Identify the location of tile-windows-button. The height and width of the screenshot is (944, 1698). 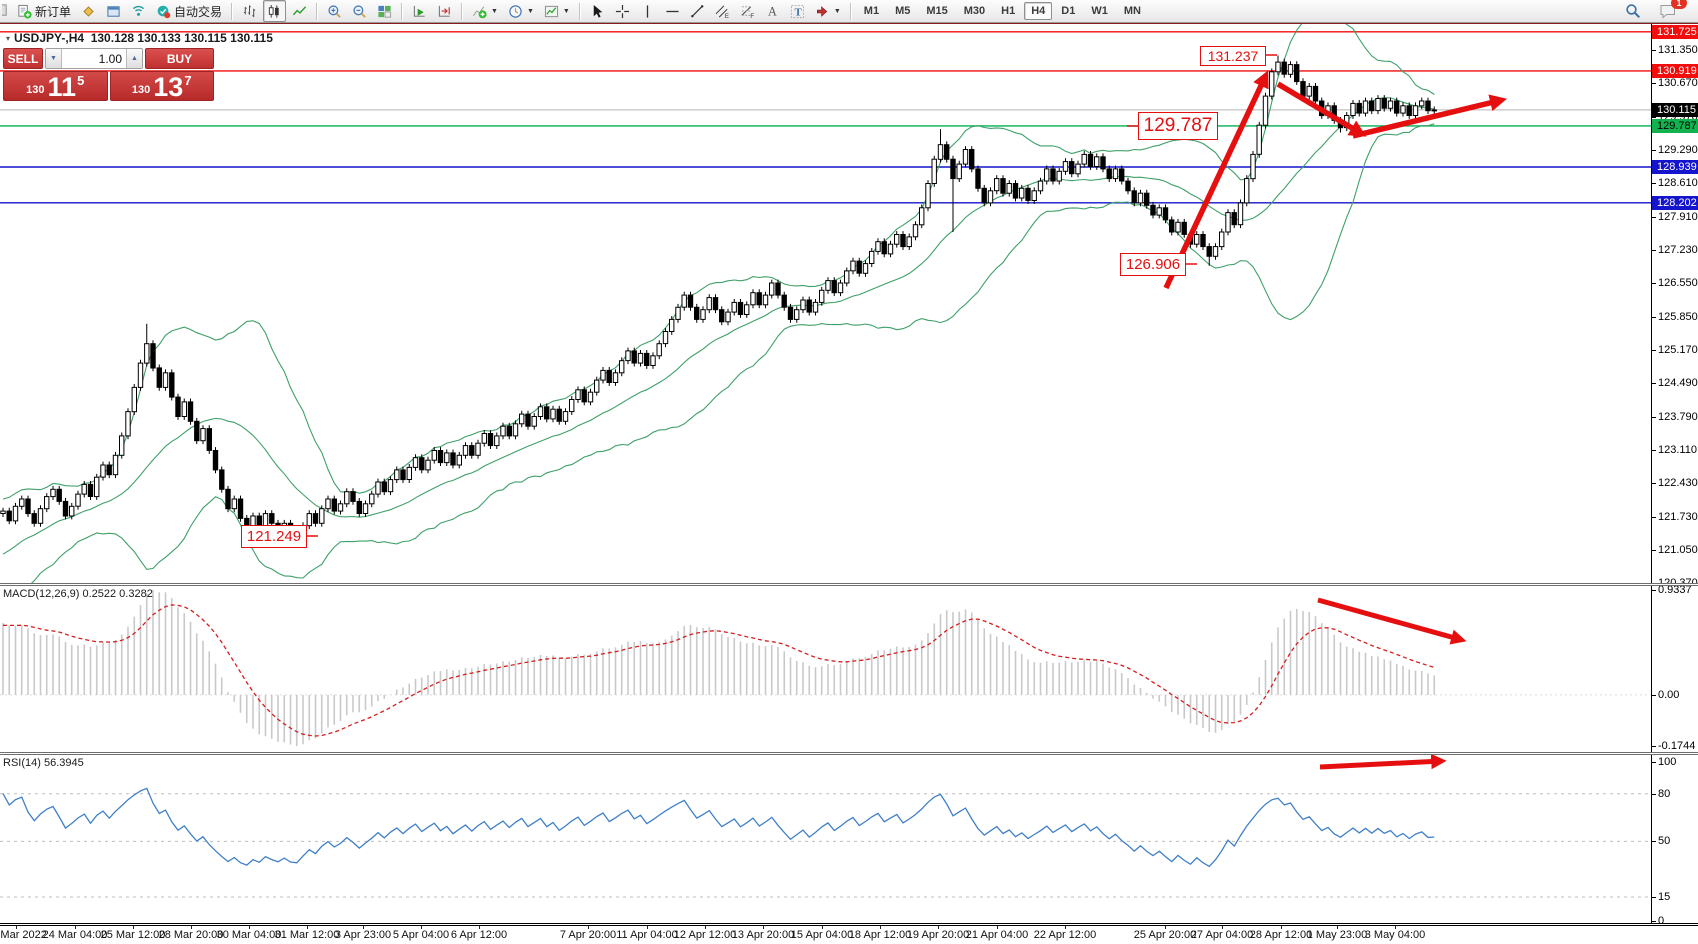
(384, 11).